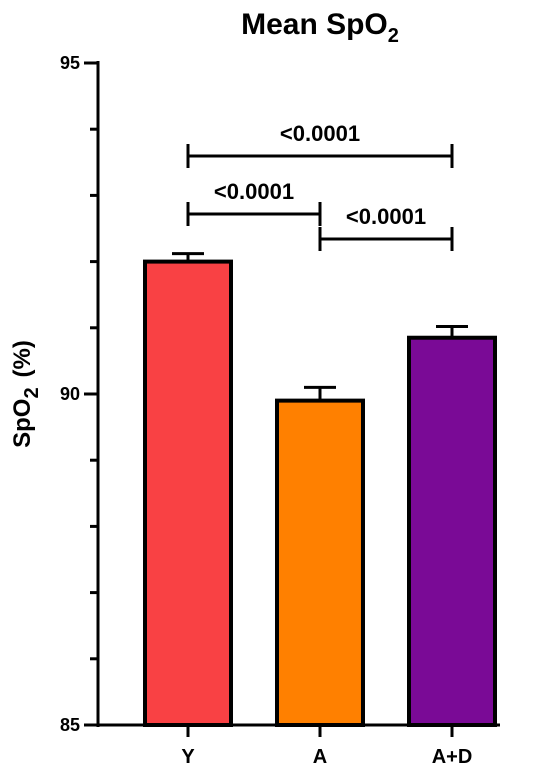 Image resolution: width=550 pixels, height=777 pixels. Describe the element at coordinates (70, 63) in the screenshot. I see `y-tick-label: 95` at that location.